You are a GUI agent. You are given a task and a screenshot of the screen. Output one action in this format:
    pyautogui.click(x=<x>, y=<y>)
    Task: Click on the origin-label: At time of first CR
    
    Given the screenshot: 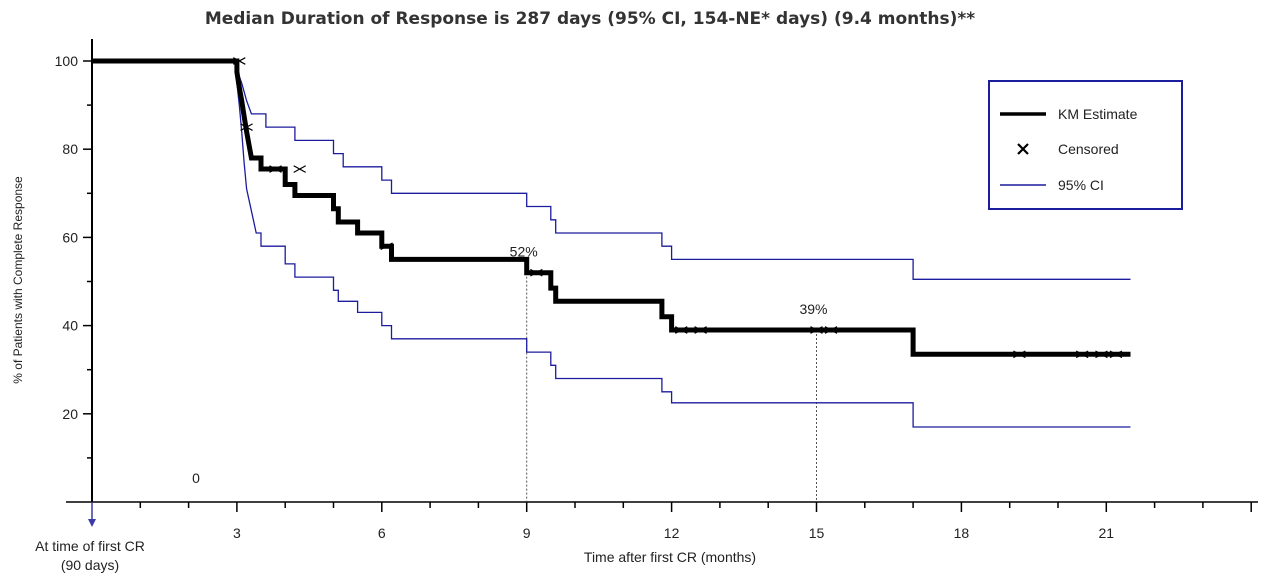 What is the action you would take?
    pyautogui.click(x=90, y=546)
    